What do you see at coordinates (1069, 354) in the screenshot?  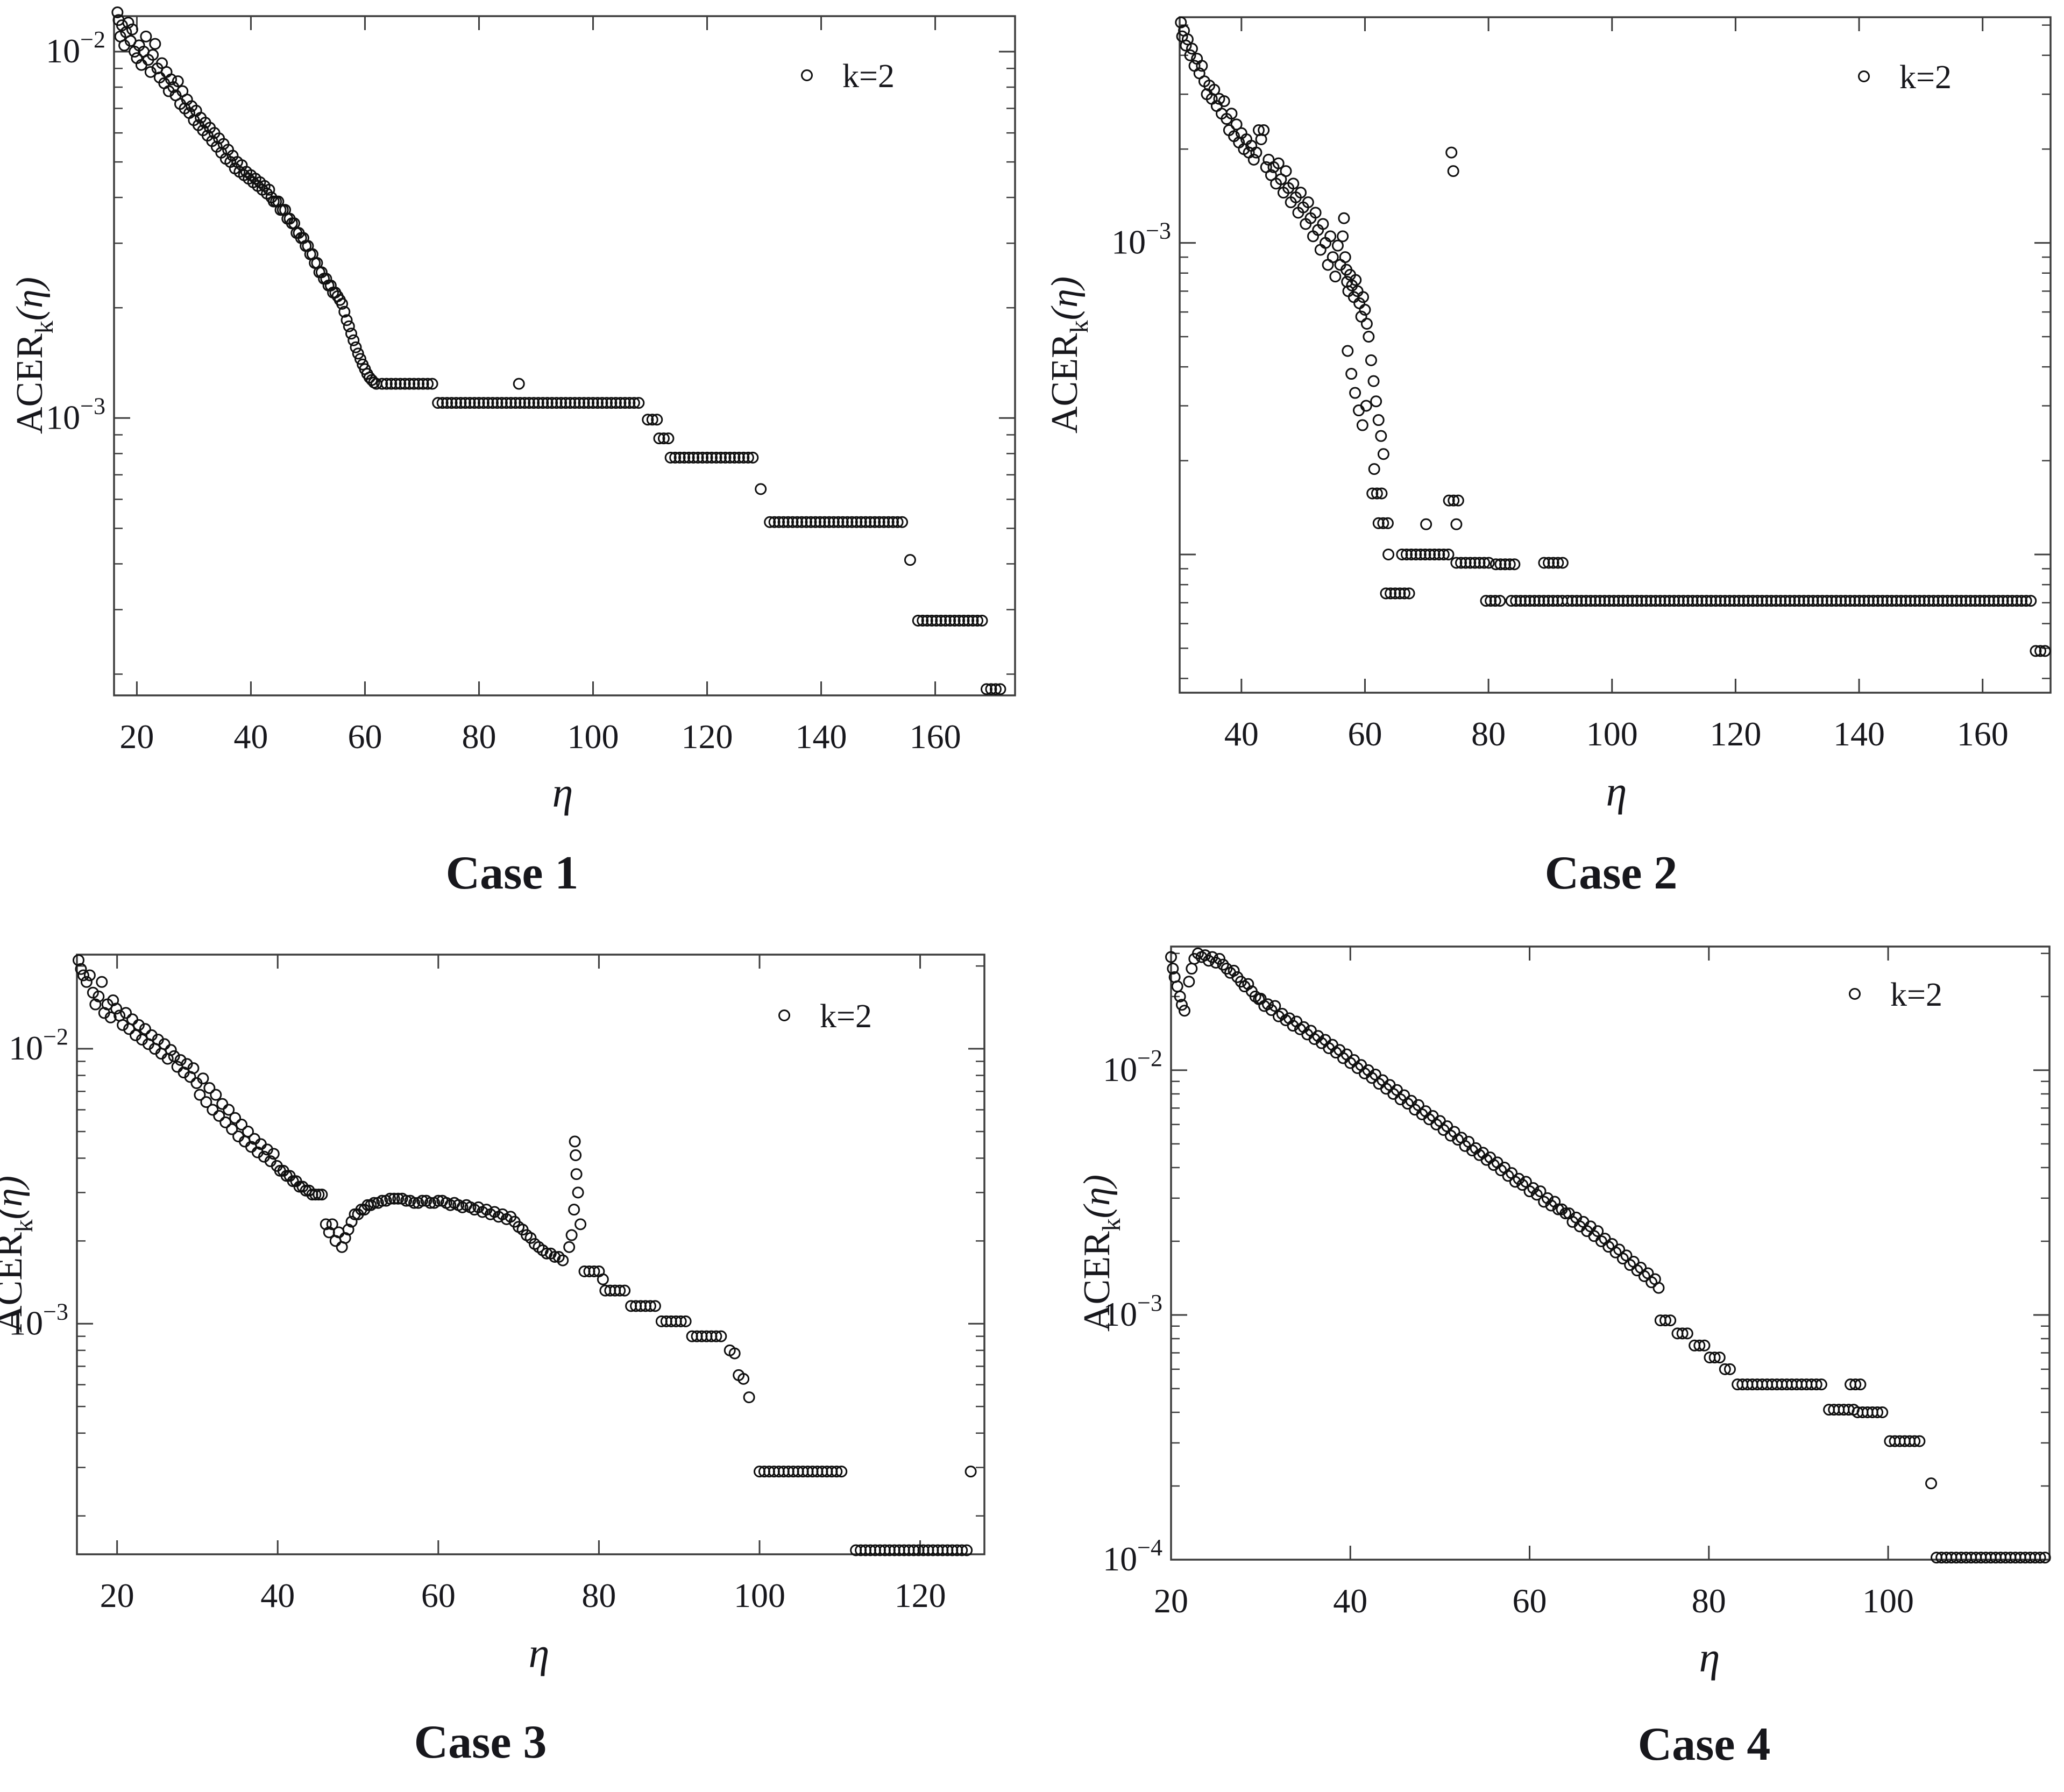 I see `y-axis-label: ACERk(η)` at bounding box center [1069, 354].